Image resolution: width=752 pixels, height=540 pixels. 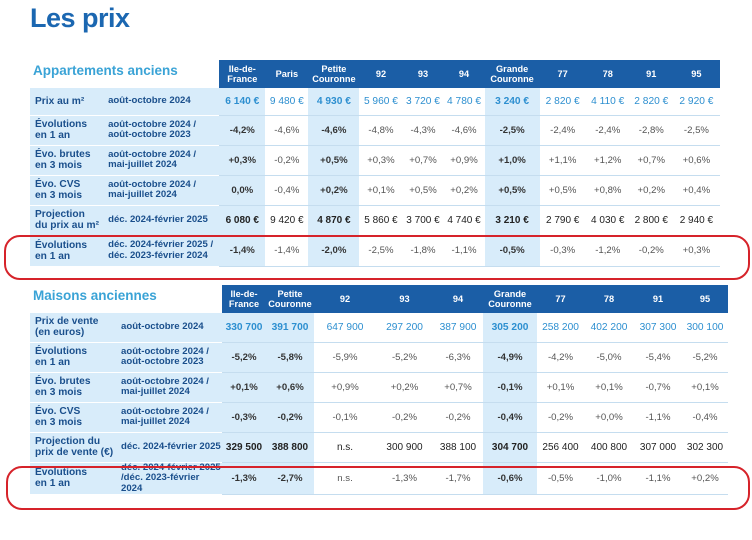 I want to click on table-cell: 307 000, so click(x=658, y=447).